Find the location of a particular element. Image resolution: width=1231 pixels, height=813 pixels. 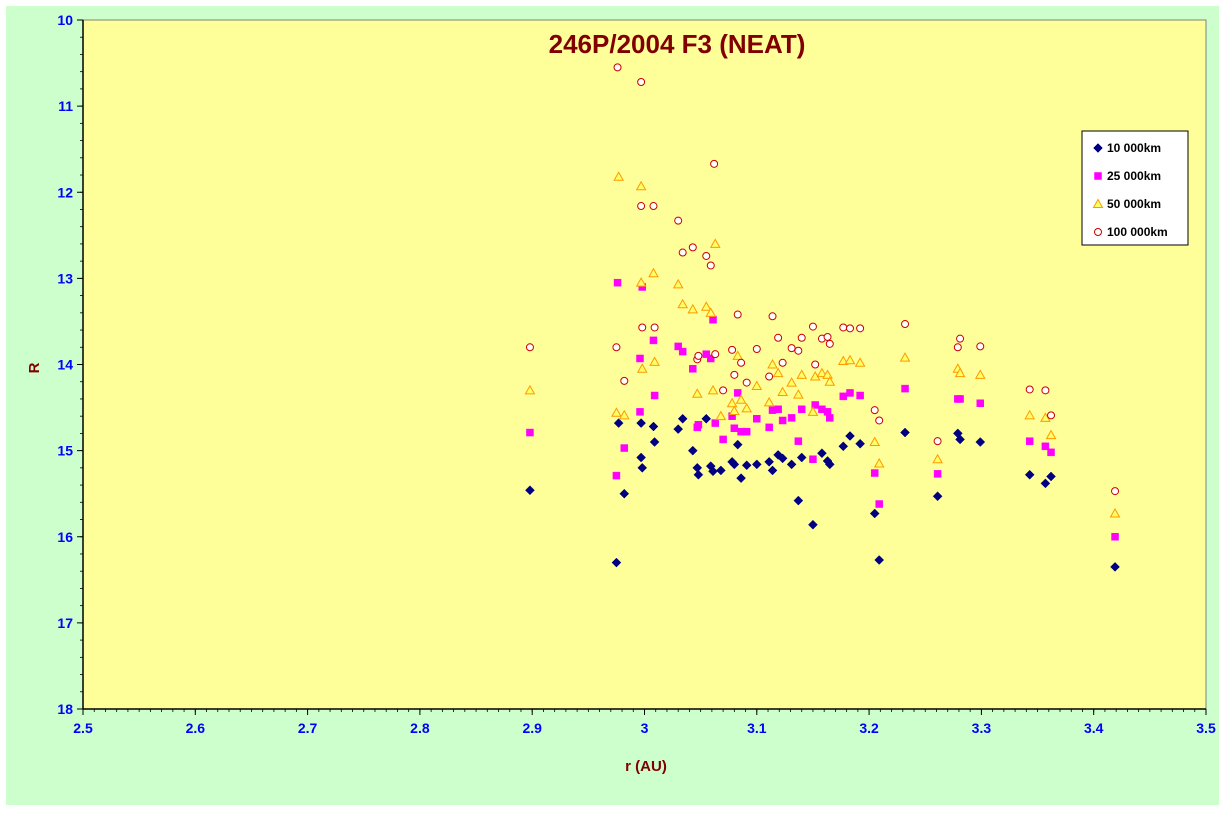

x-tick-label: 3.5 is located at coordinates (1206, 728).